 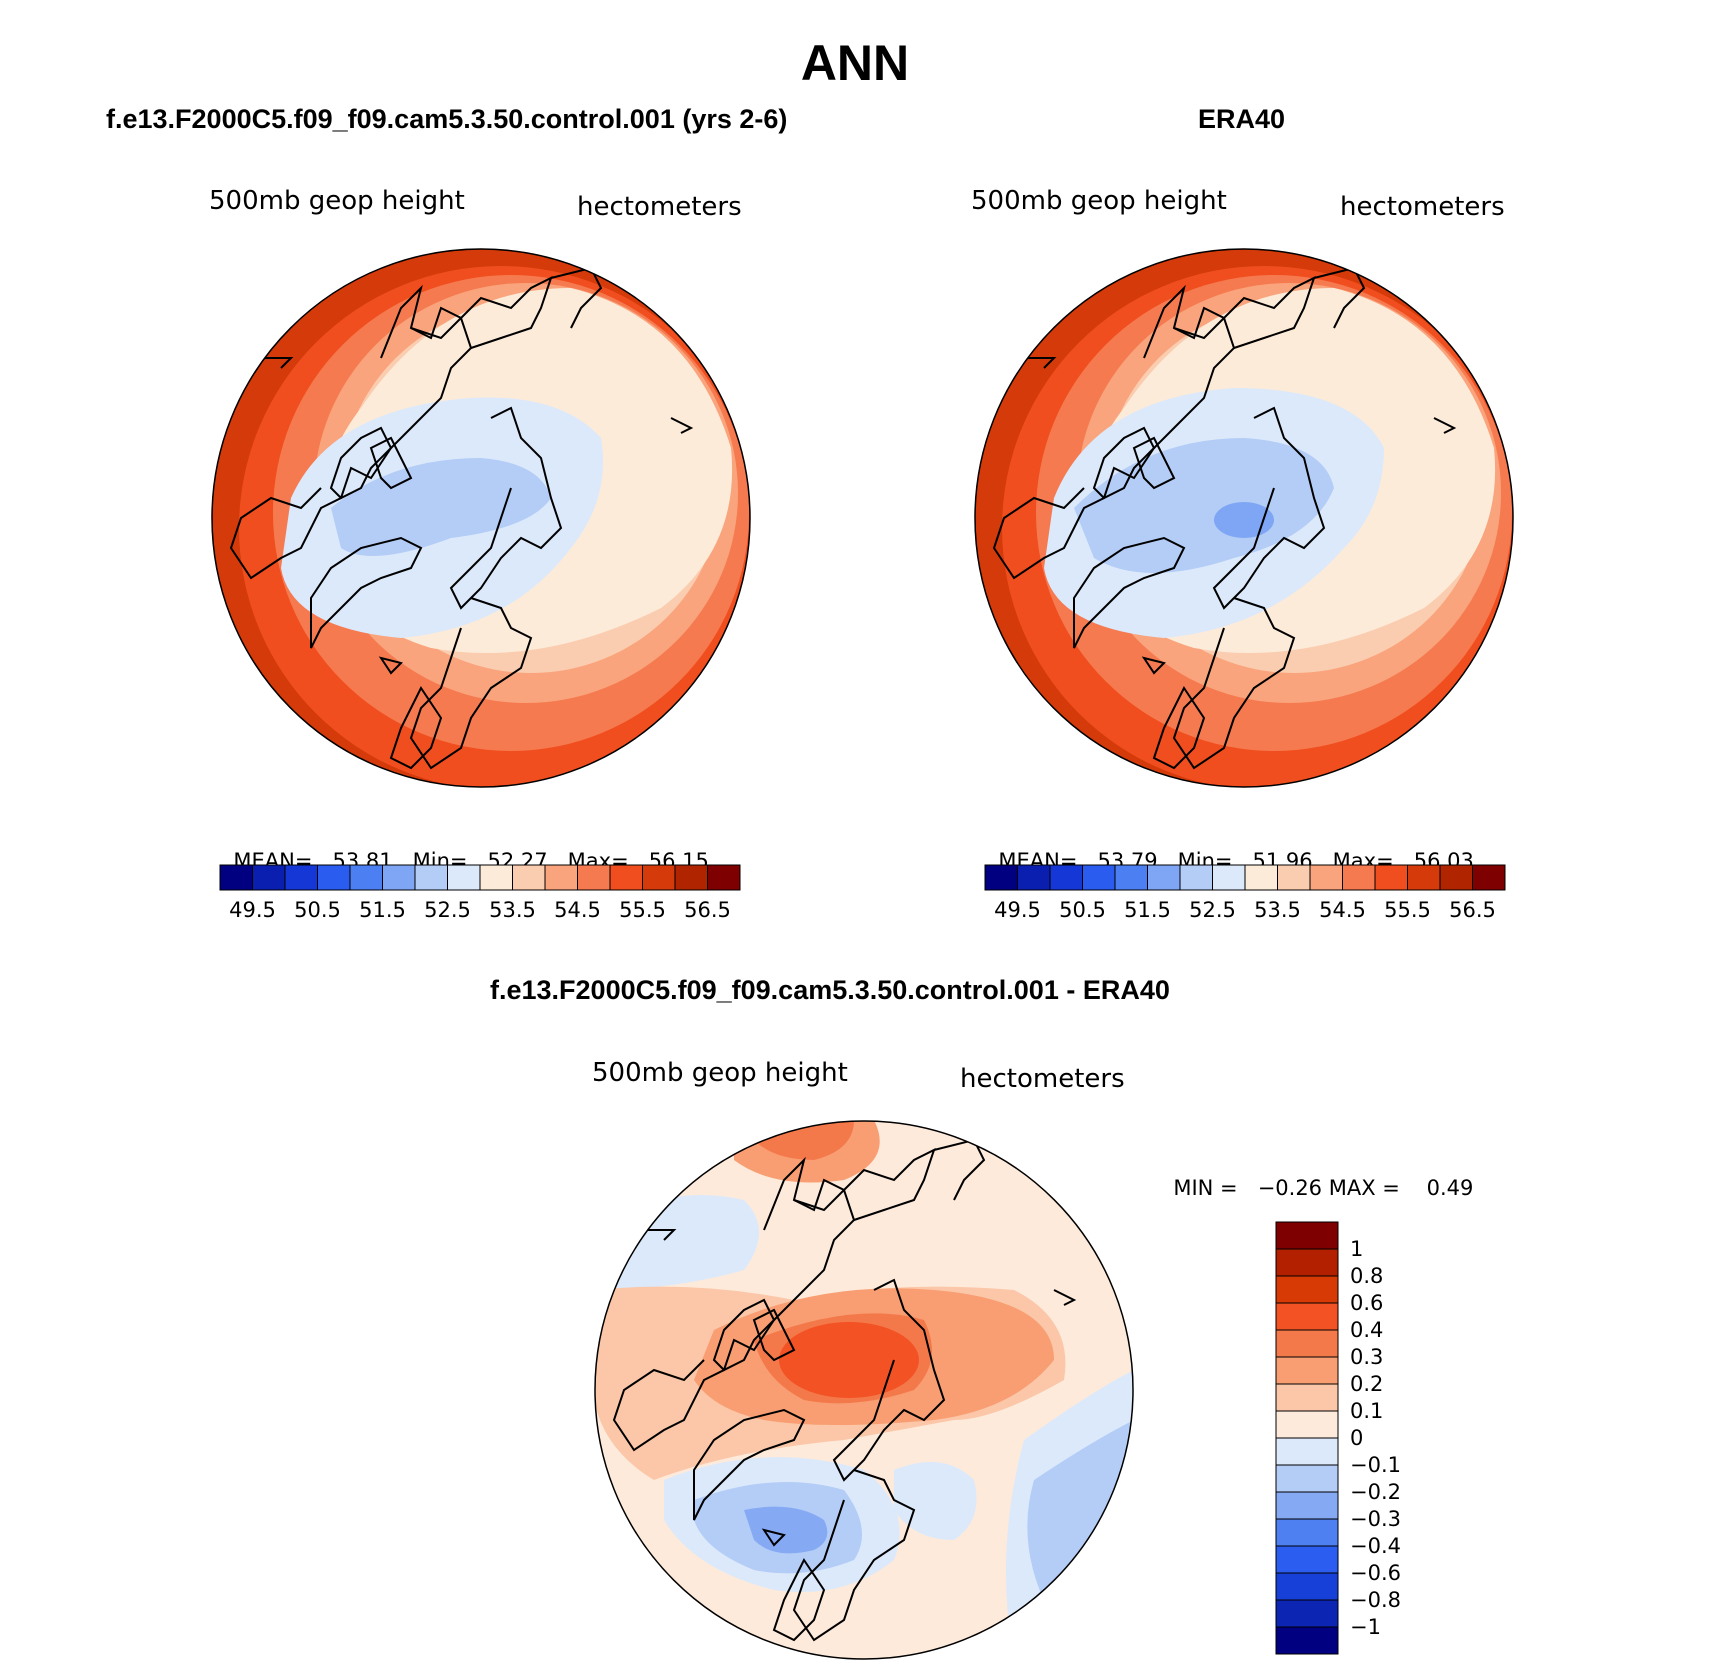 I want to click on colorbar-tick-label: −0.4, so click(x=1375, y=1546).